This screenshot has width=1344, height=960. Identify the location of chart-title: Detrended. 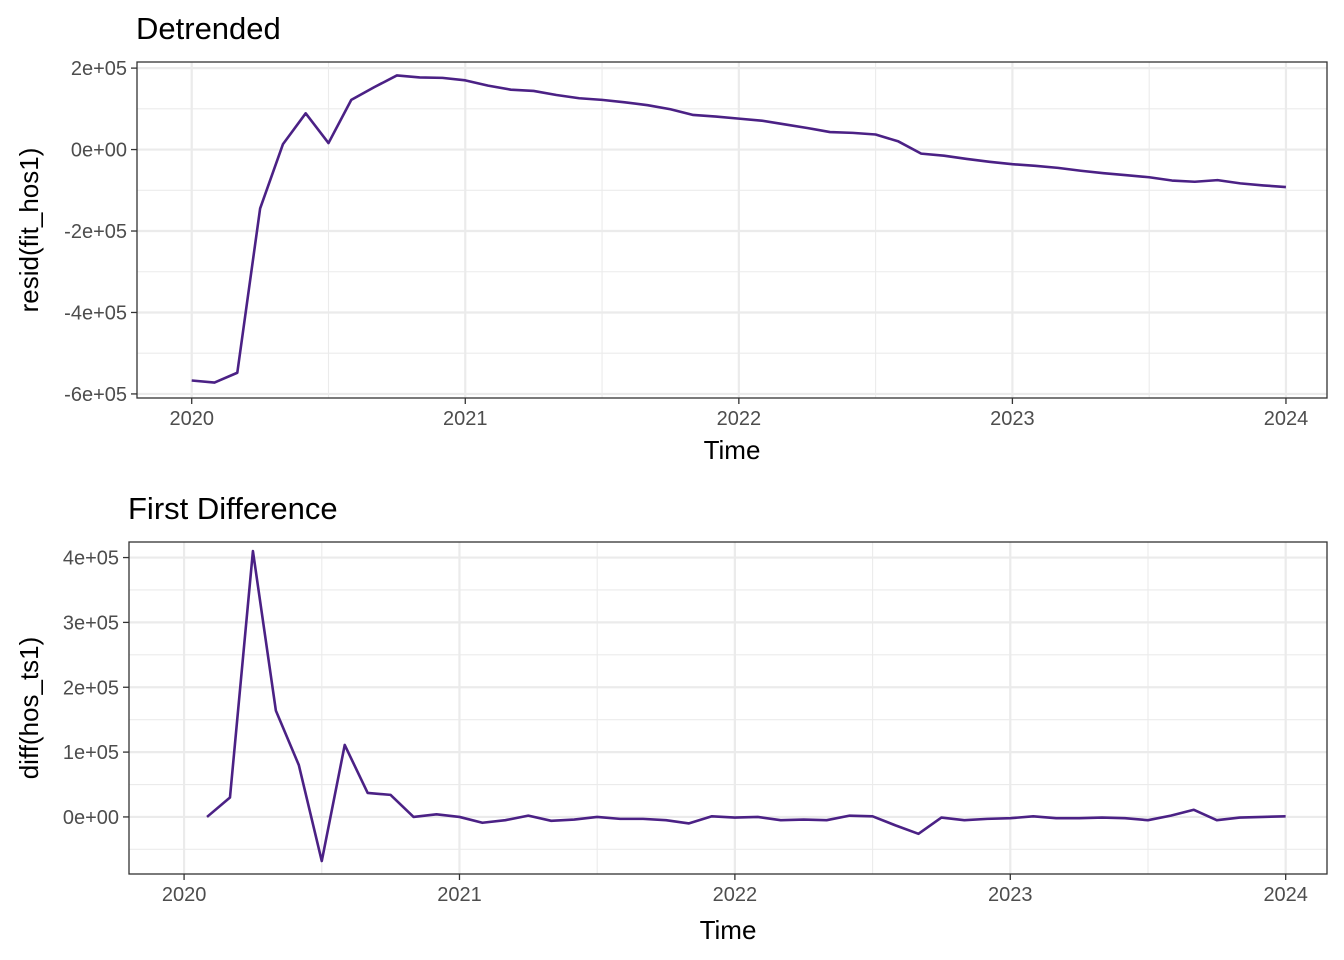
(208, 28).